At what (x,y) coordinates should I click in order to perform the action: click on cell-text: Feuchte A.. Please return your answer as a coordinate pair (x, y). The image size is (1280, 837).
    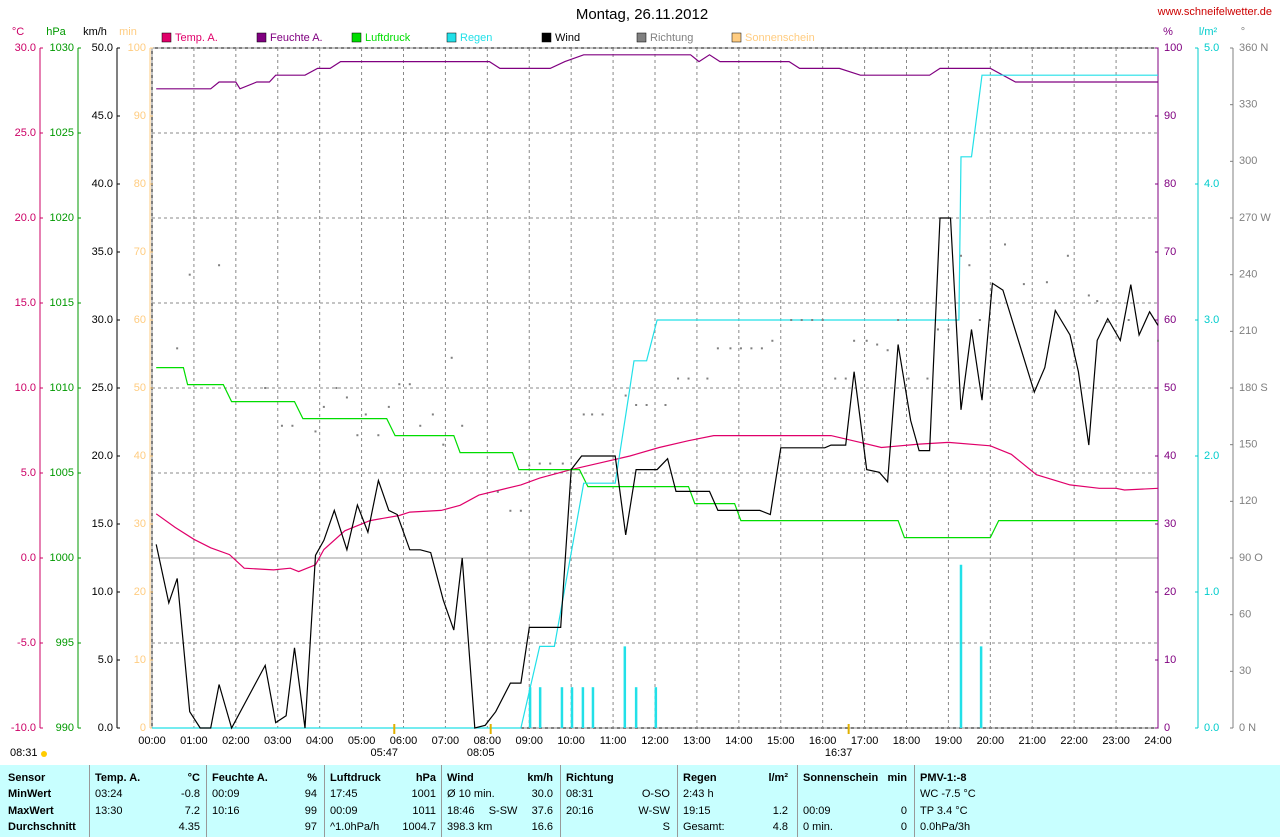
    Looking at the image, I should click on (240, 778).